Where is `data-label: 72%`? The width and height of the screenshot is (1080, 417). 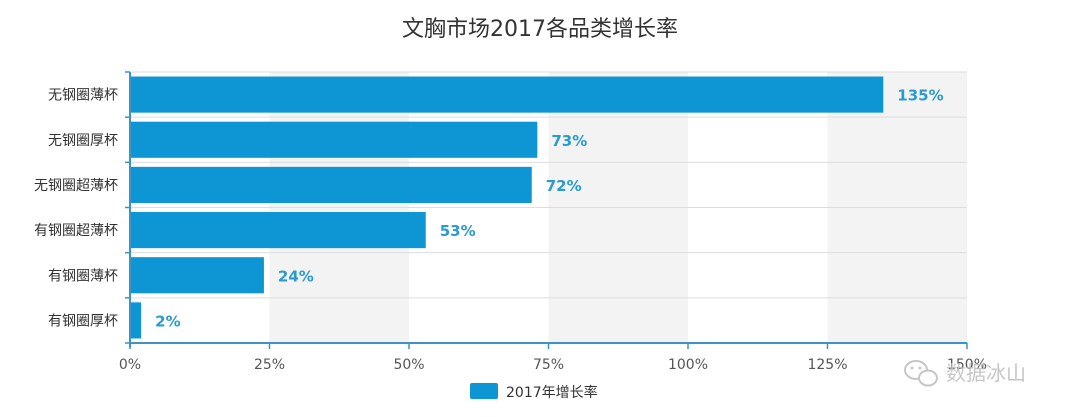
data-label: 72% is located at coordinates (564, 186).